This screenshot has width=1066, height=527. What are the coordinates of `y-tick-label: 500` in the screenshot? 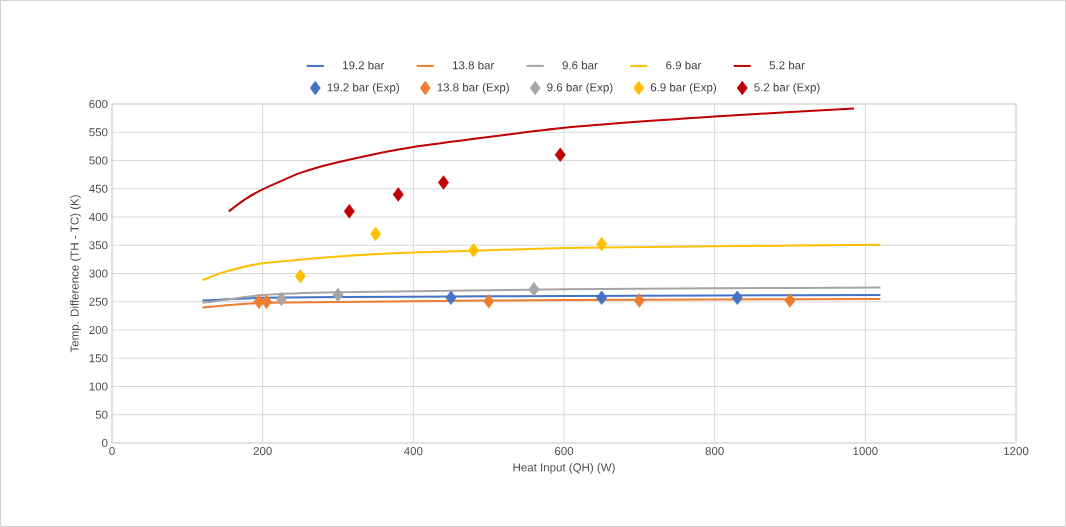 It's located at (98, 160).